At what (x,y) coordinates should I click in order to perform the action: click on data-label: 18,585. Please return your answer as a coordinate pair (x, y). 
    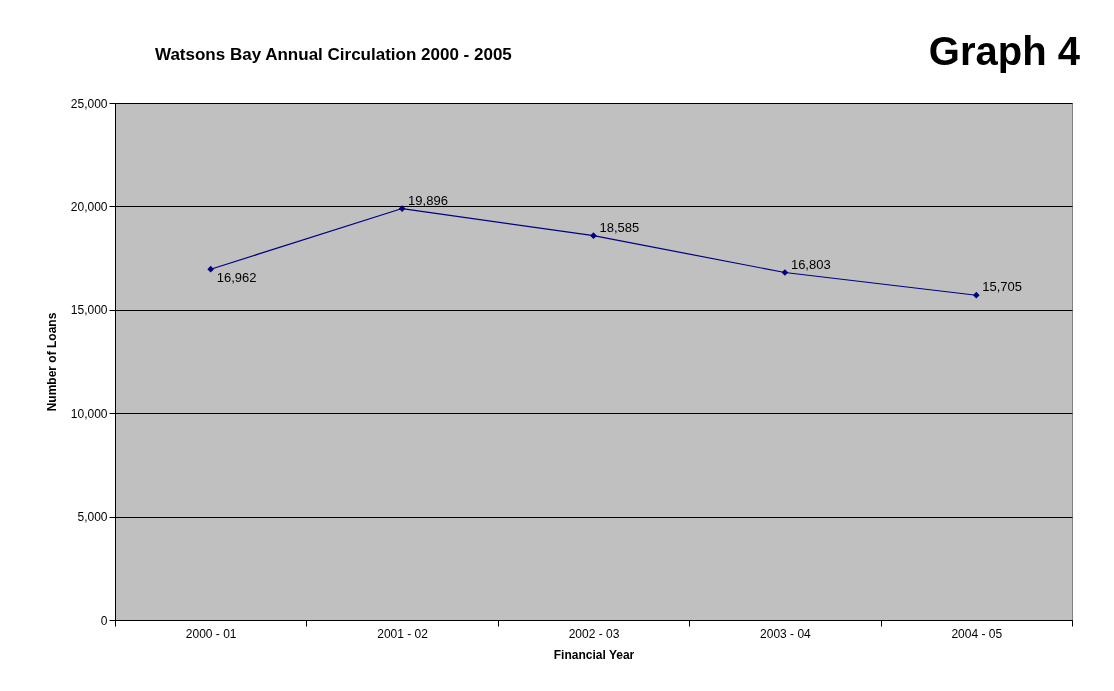
    Looking at the image, I should click on (619, 227).